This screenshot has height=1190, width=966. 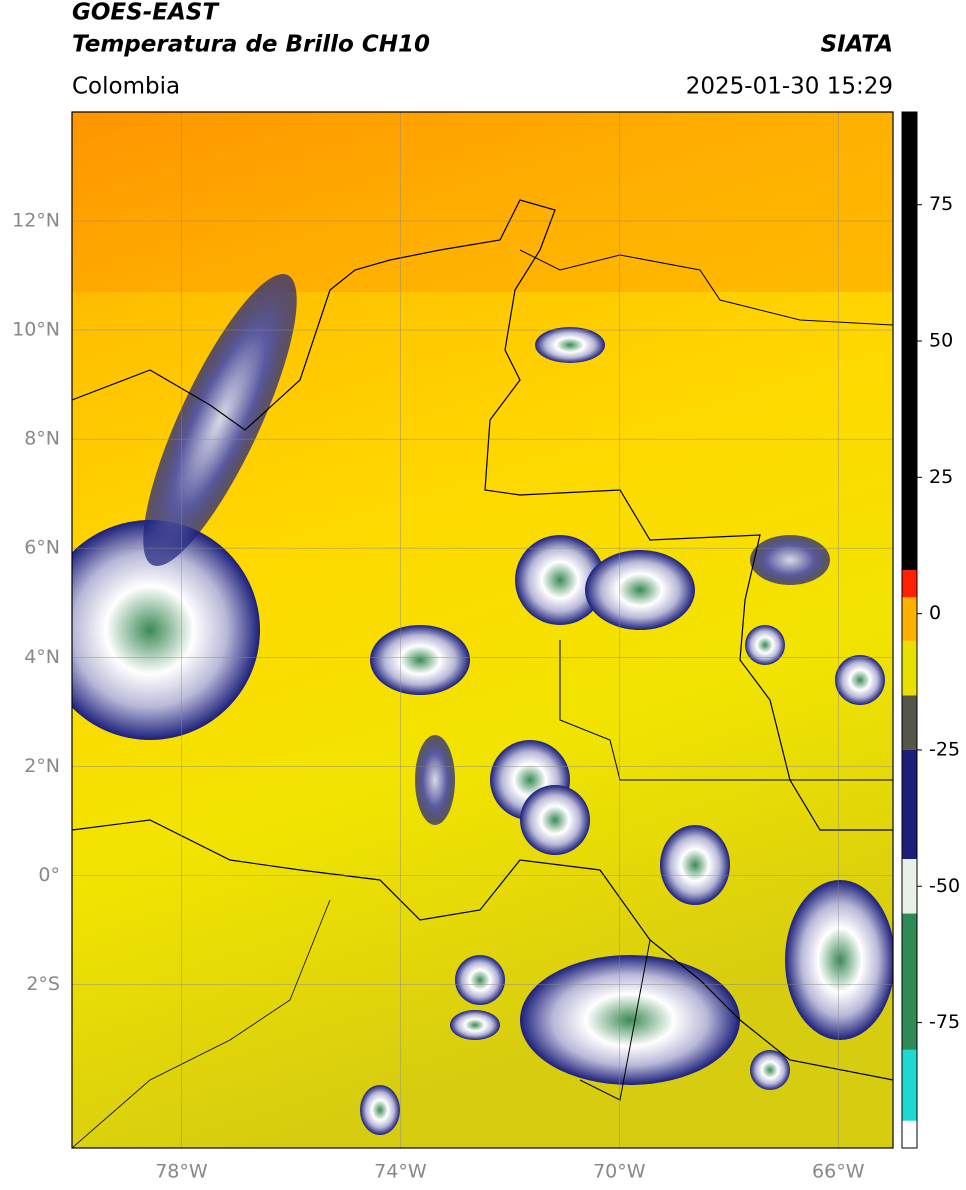 I want to click on colorbar-tick-label: 50, so click(x=941, y=341).